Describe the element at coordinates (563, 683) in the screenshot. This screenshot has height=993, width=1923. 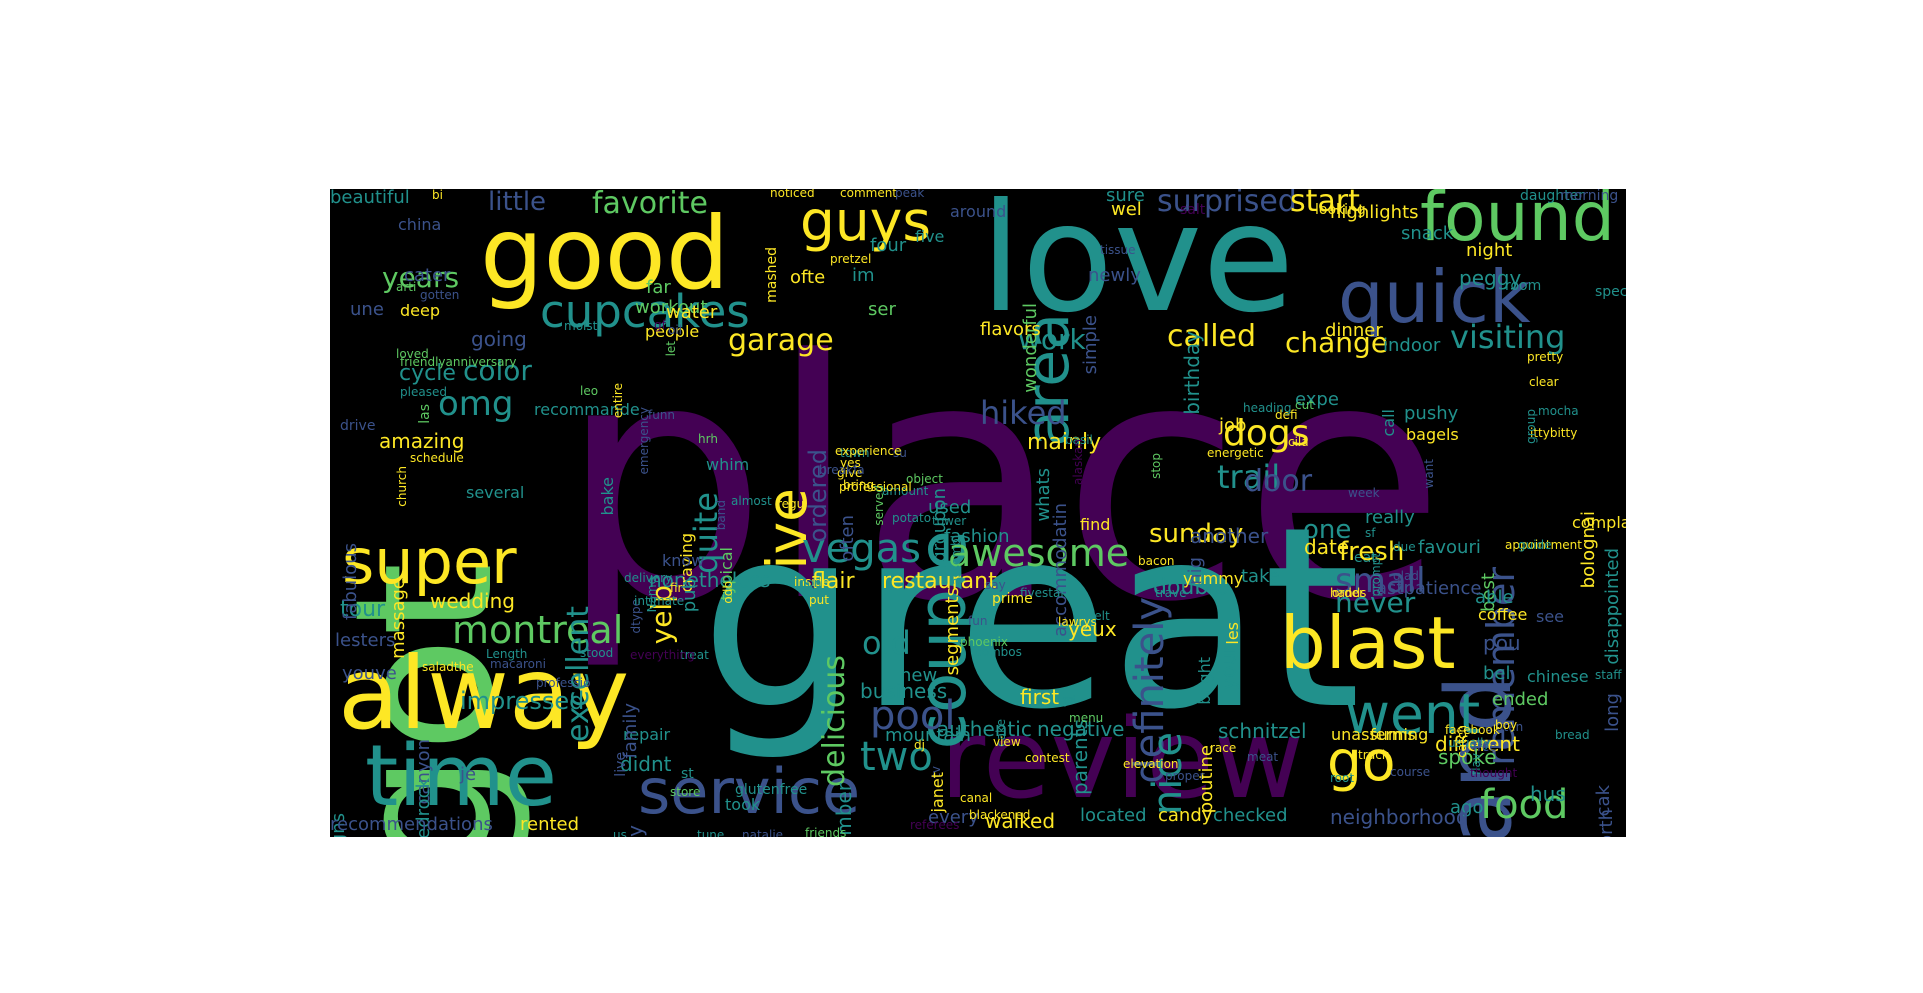
I see `word-professio: professio` at that location.